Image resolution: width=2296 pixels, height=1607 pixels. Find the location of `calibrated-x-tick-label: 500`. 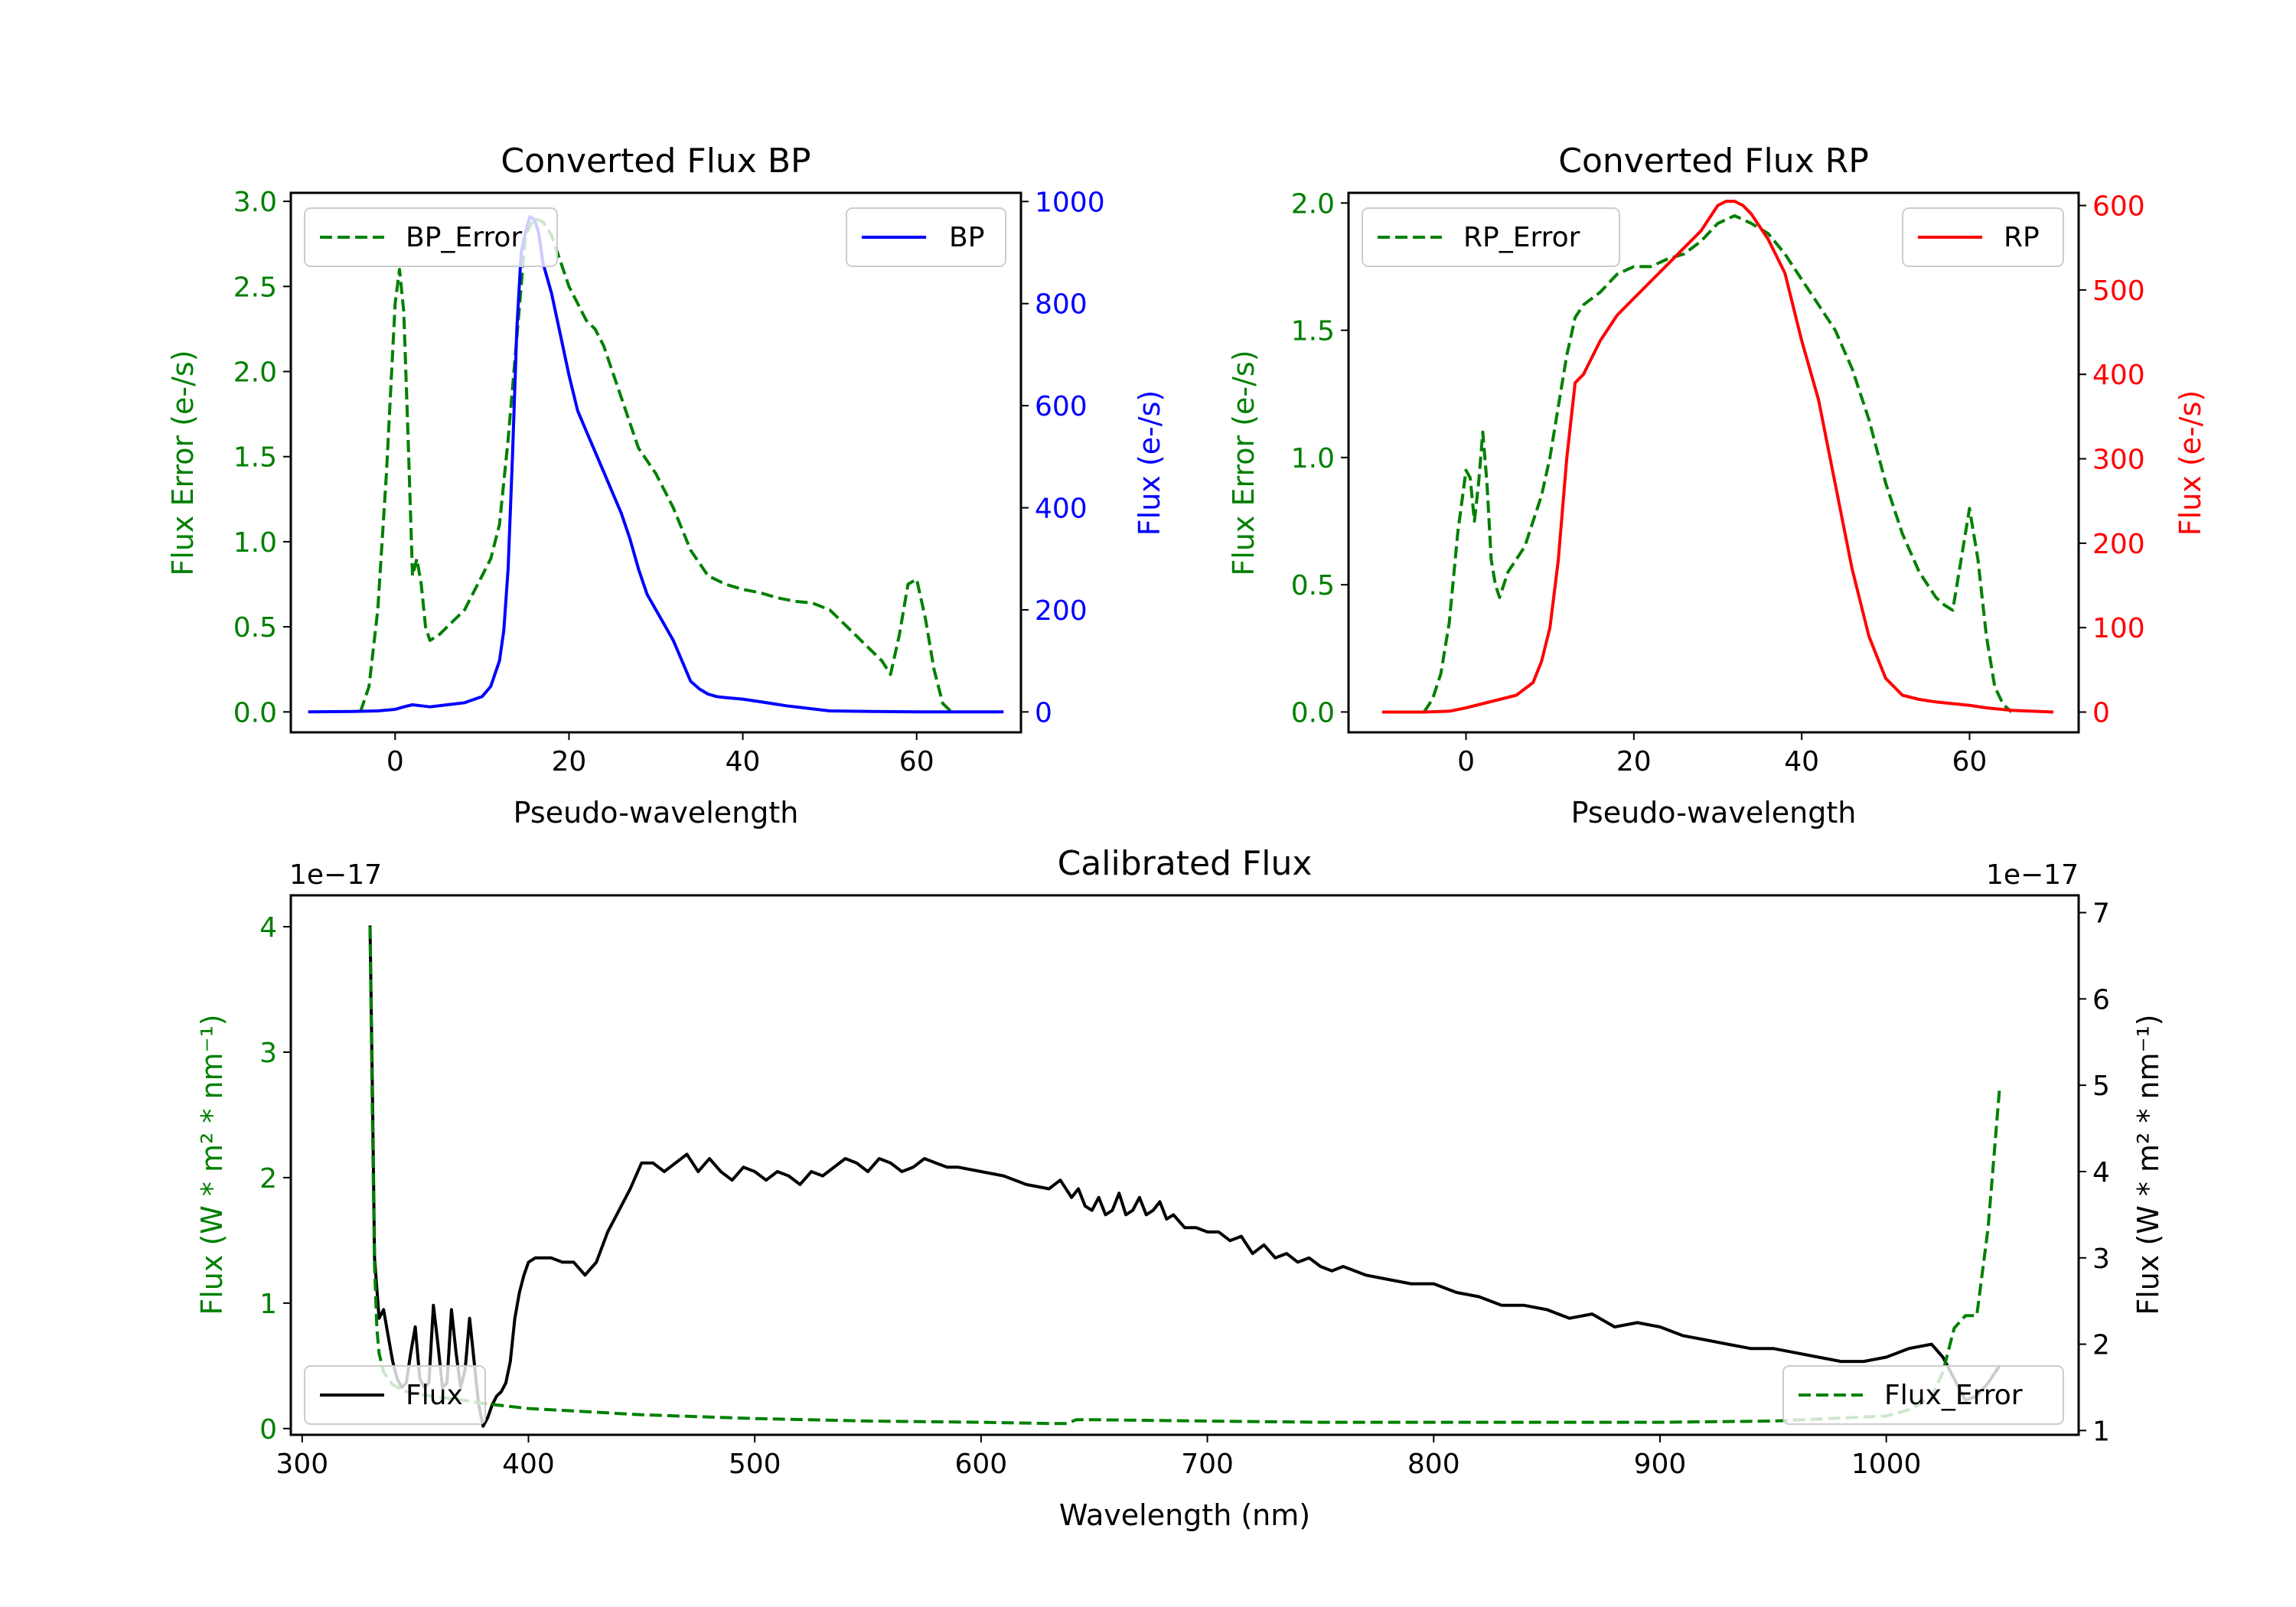

calibrated-x-tick-label: 500 is located at coordinates (755, 1464).